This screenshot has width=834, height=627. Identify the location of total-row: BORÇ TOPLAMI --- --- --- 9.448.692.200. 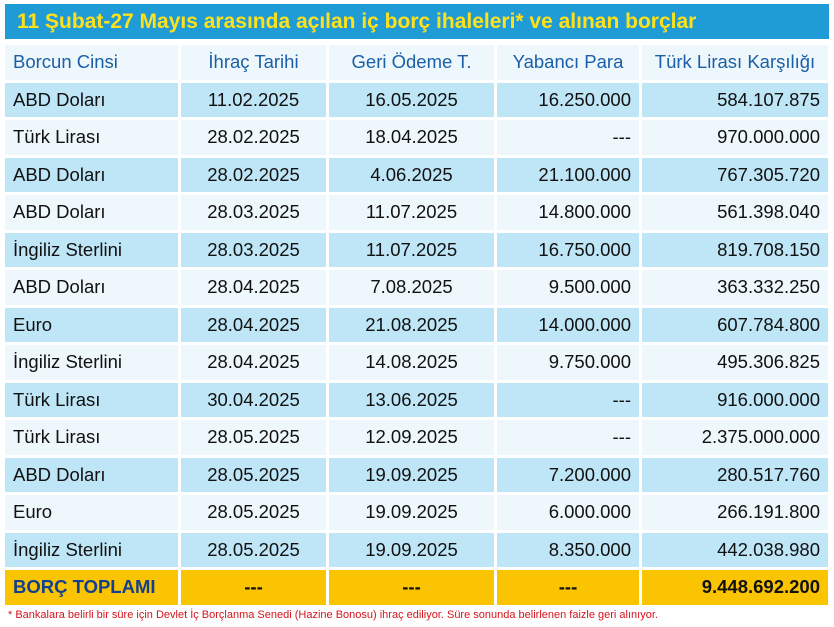
(416, 587).